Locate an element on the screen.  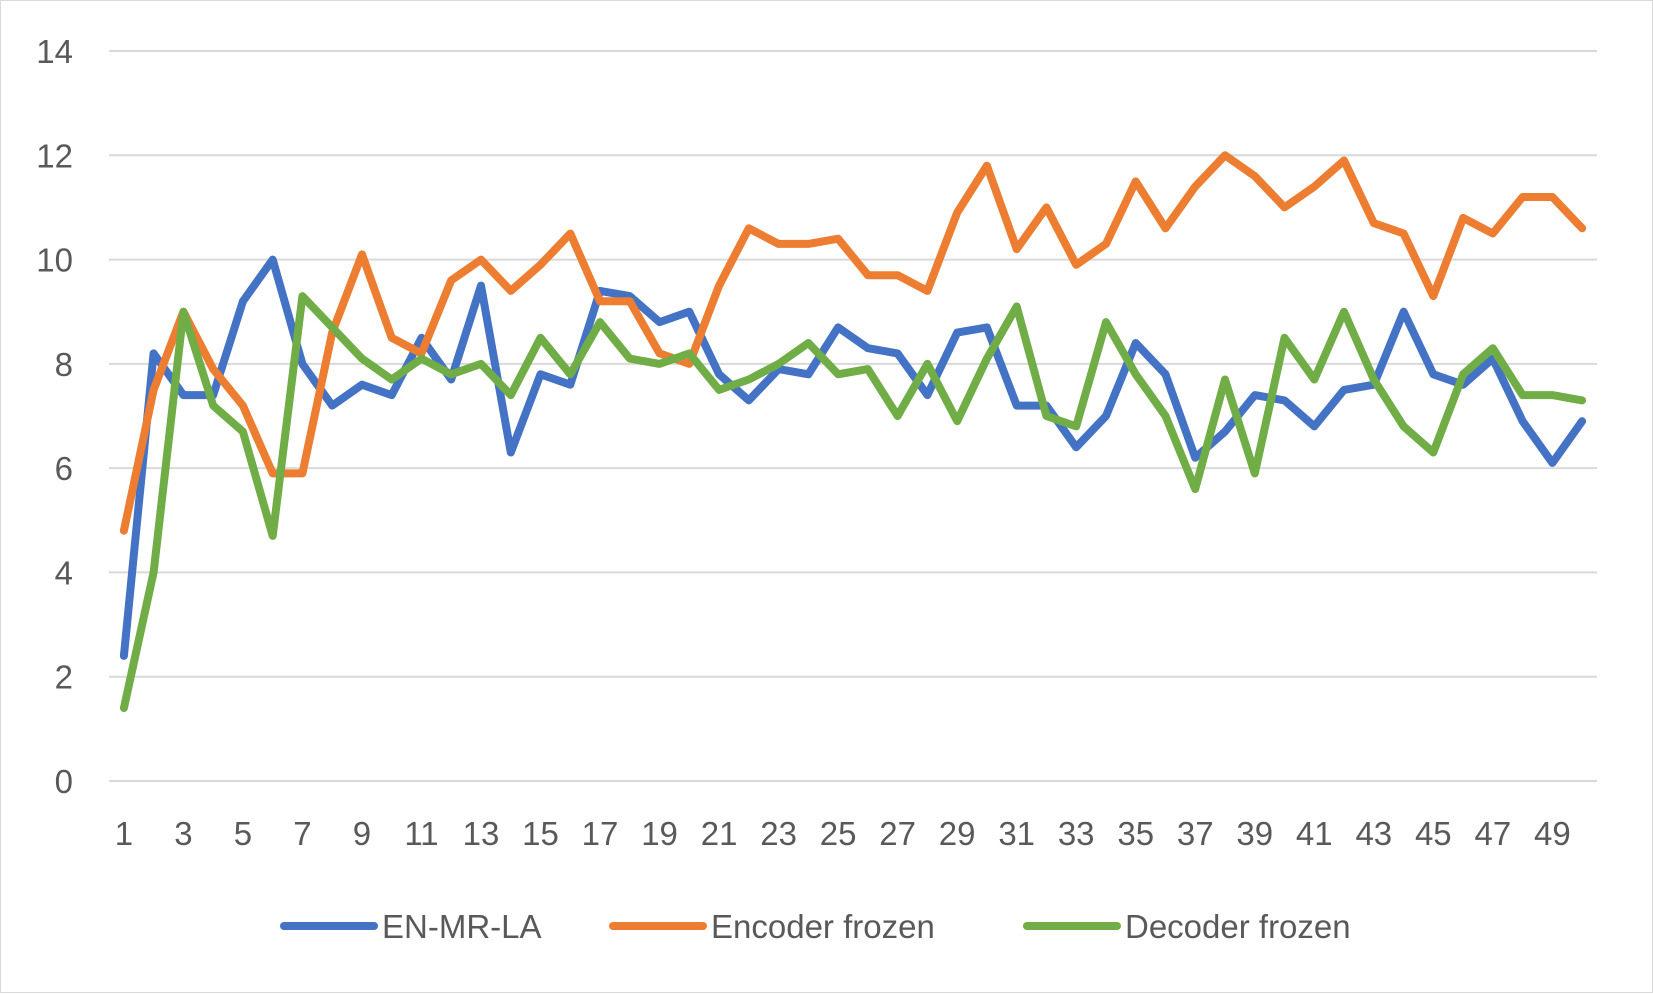
x-tick-label: 37 is located at coordinates (1195, 833).